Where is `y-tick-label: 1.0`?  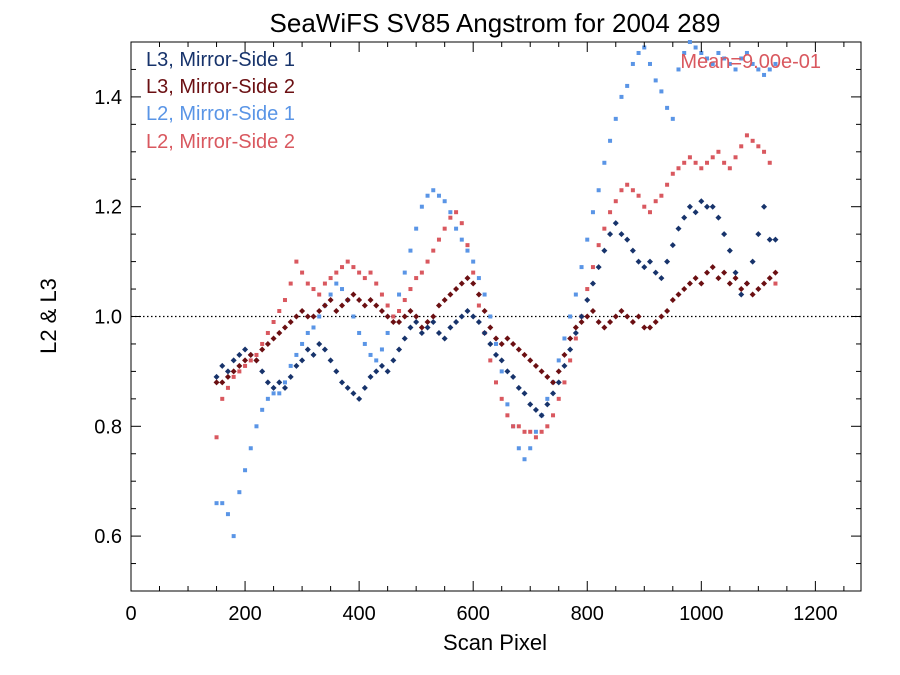 y-tick-label: 1.0 is located at coordinates (108, 318).